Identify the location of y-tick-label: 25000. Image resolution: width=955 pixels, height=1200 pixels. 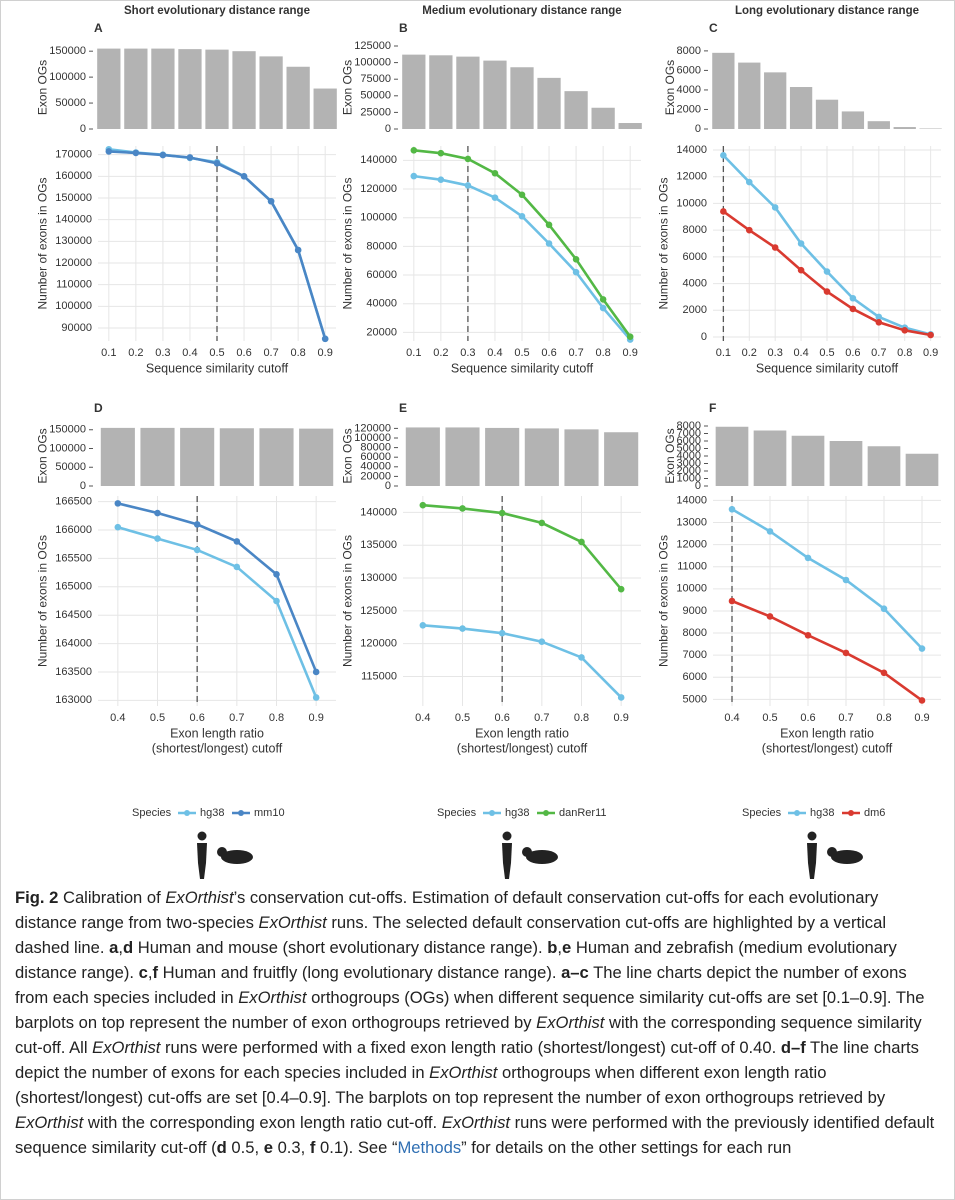
(375, 112).